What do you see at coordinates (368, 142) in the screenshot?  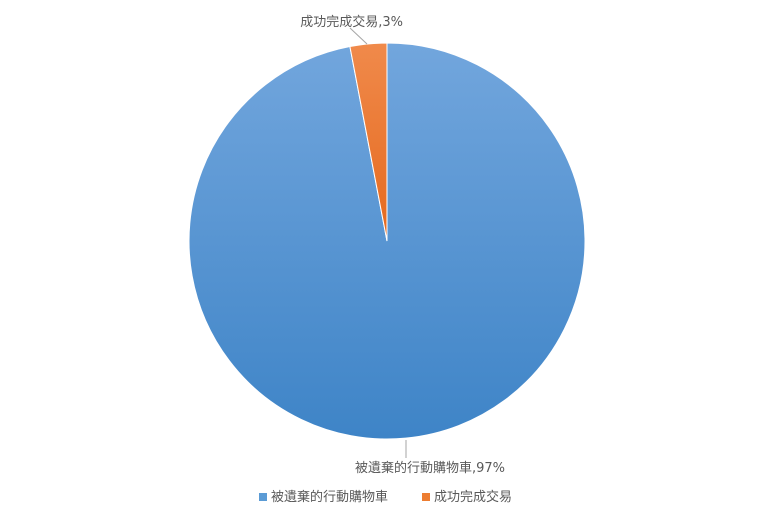 I see `pie-slice-success` at bounding box center [368, 142].